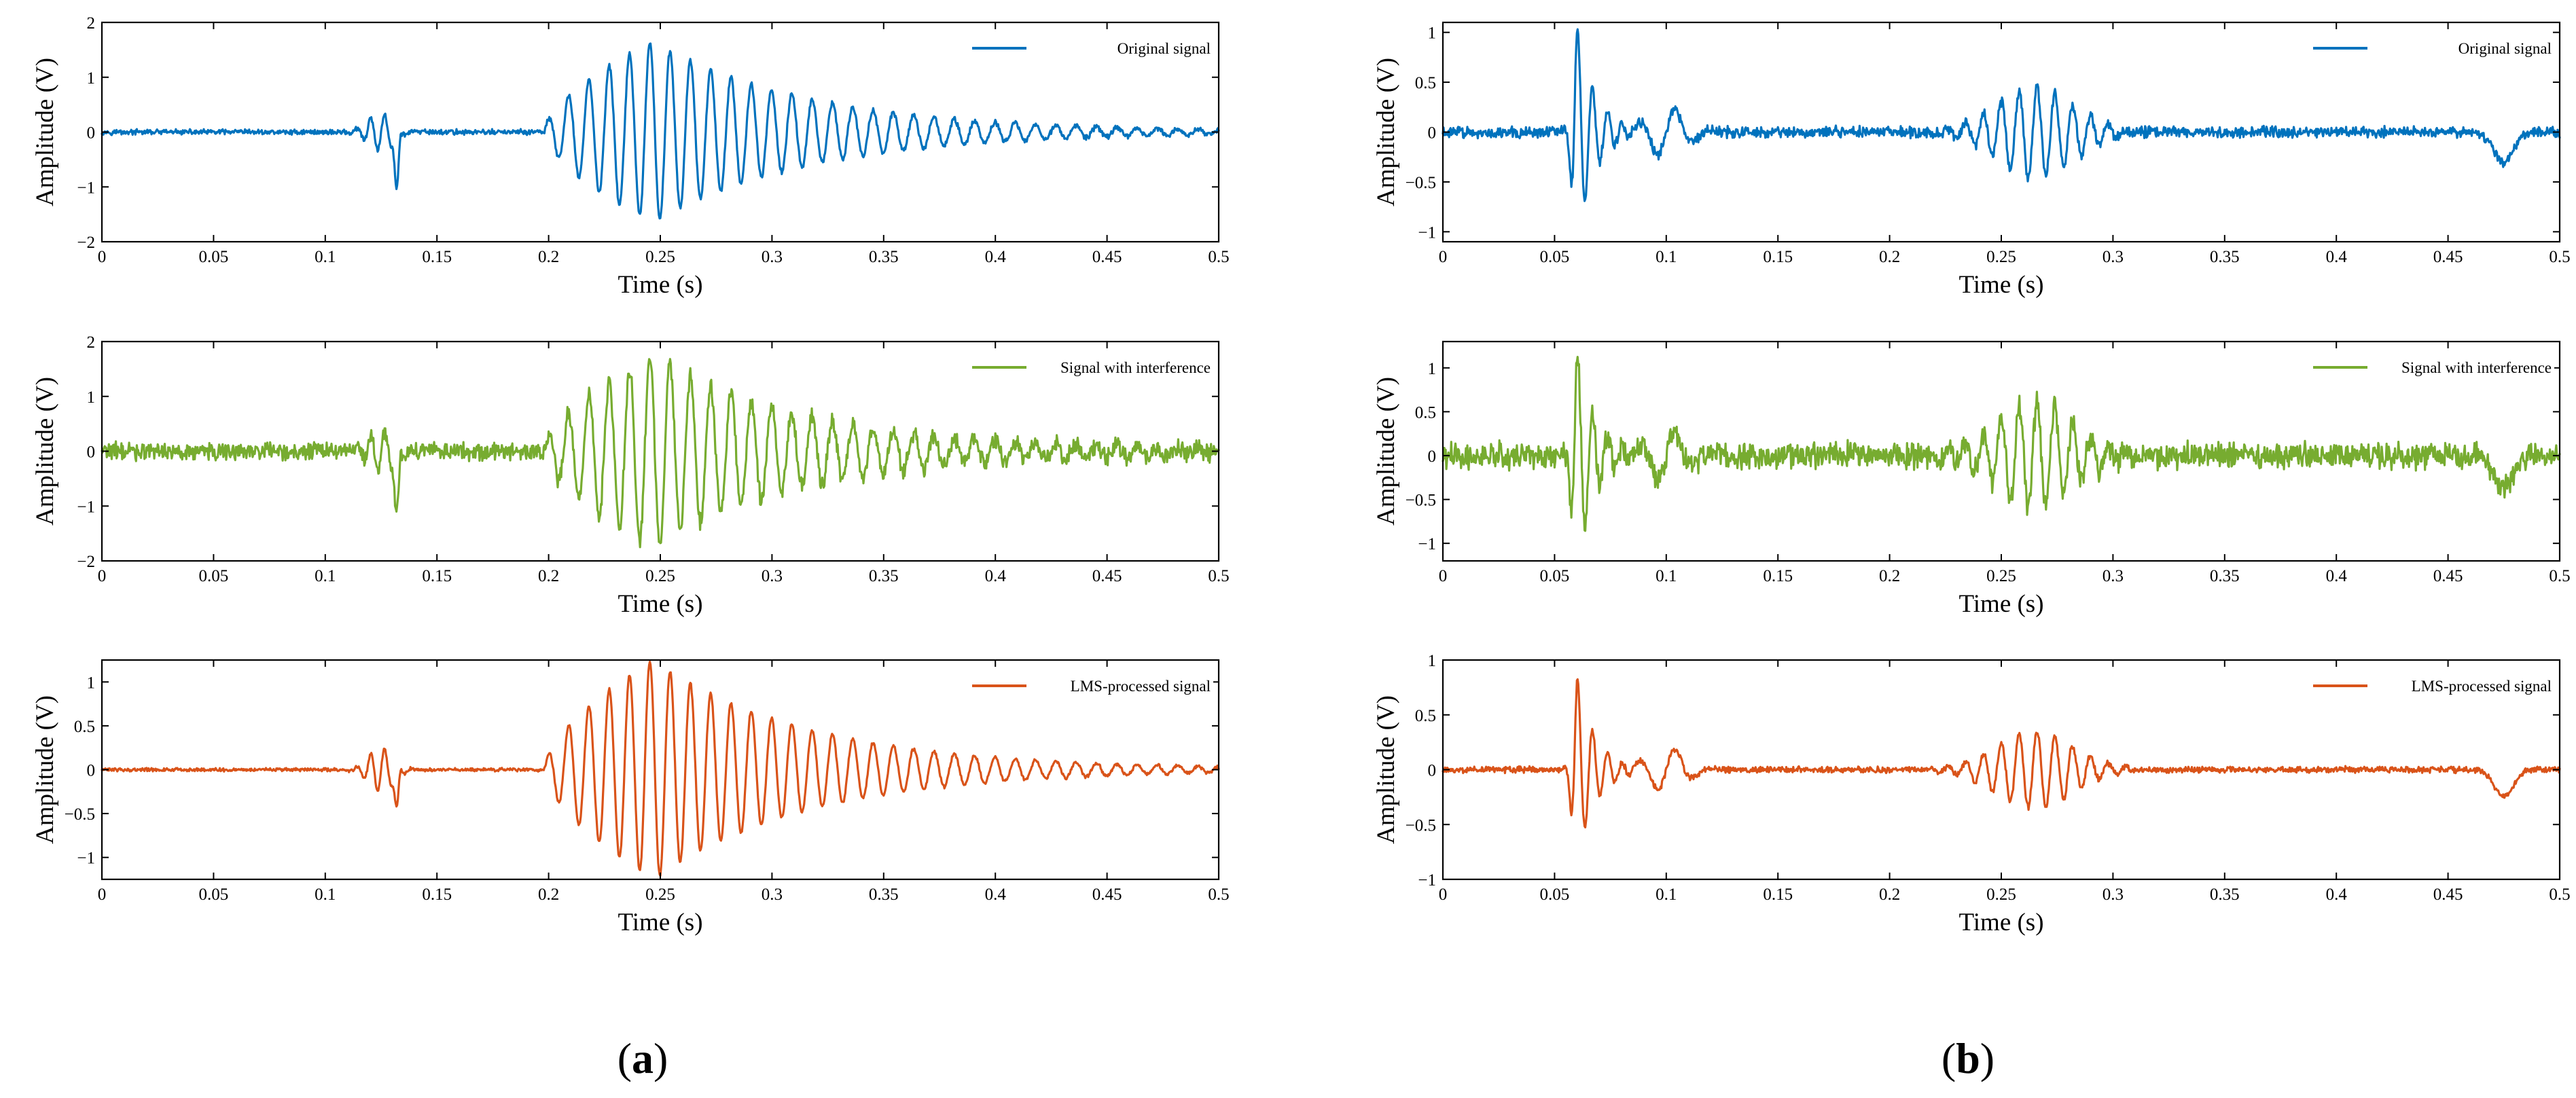 This screenshot has height=1098, width=2576. What do you see at coordinates (2505, 48) in the screenshot?
I see `legend-label-b-1: Original signal` at bounding box center [2505, 48].